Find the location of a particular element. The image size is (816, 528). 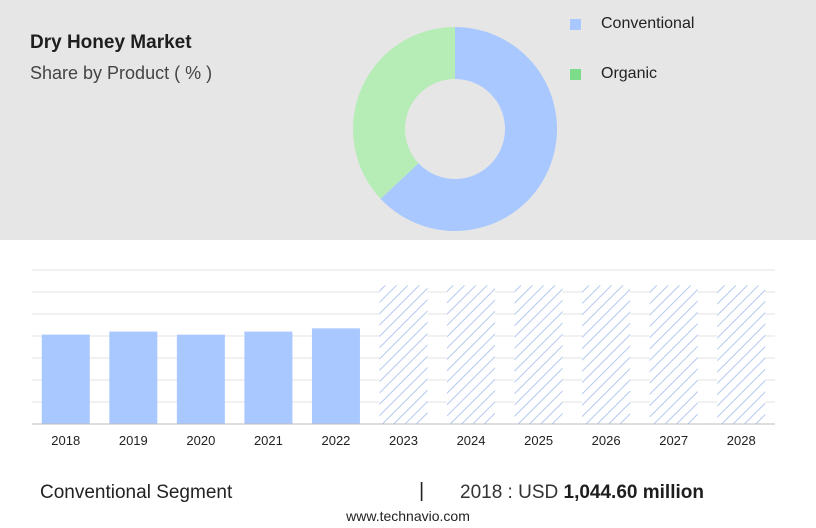

bar-2022 is located at coordinates (335, 376).